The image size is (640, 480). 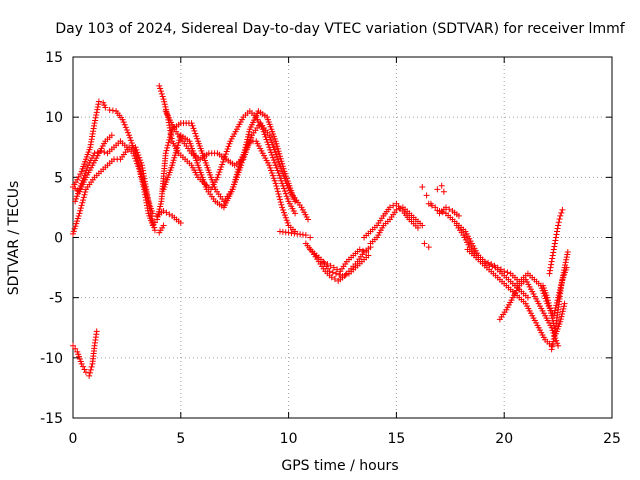 What do you see at coordinates (396, 439) in the screenshot?
I see `x-tick-label: 15` at bounding box center [396, 439].